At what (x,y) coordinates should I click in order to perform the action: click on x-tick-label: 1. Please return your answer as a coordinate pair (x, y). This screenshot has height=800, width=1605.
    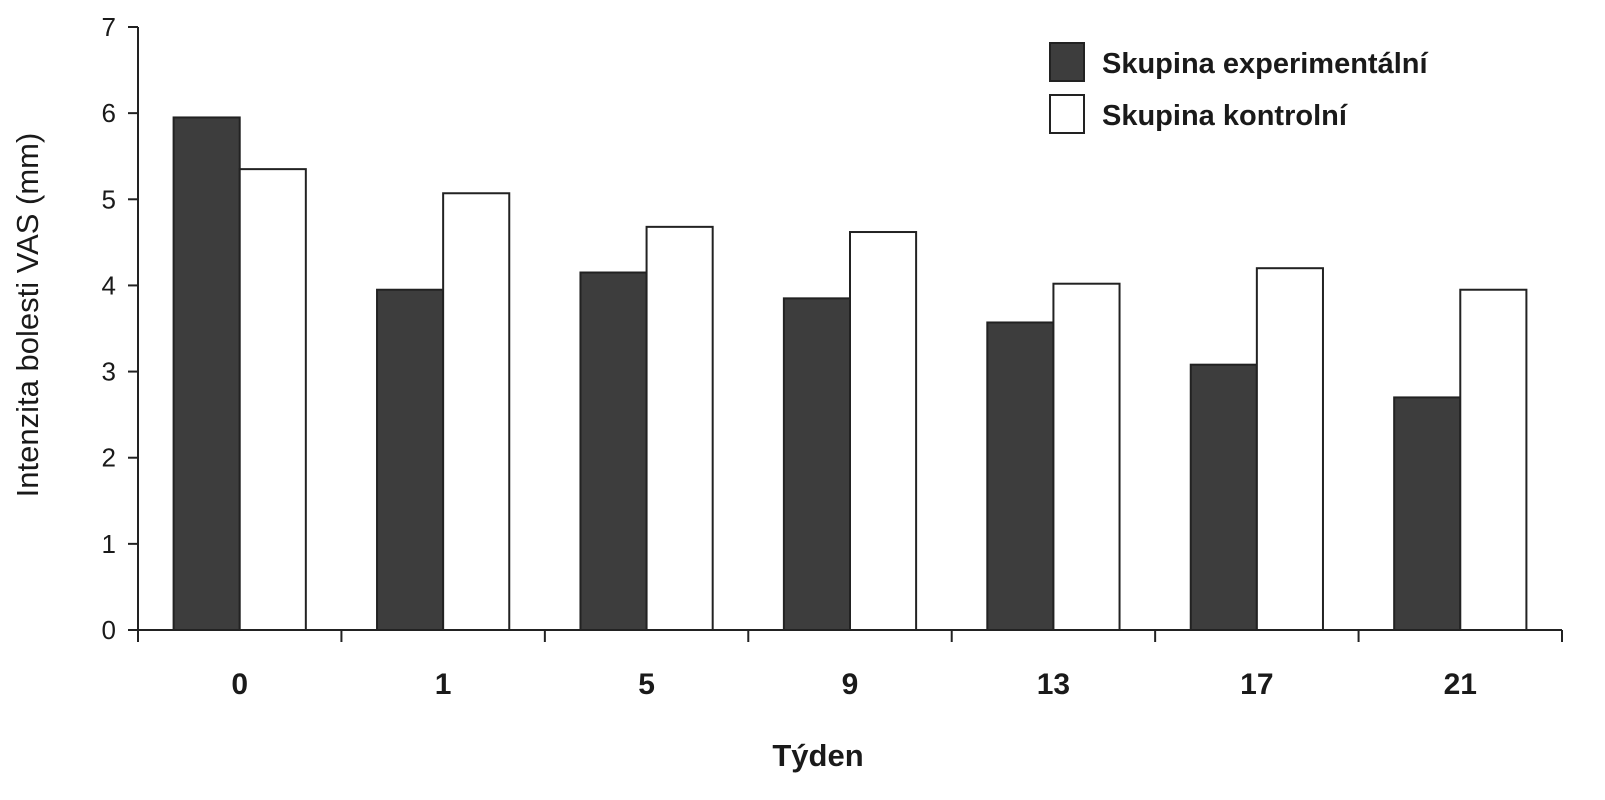
    Looking at the image, I should click on (443, 684).